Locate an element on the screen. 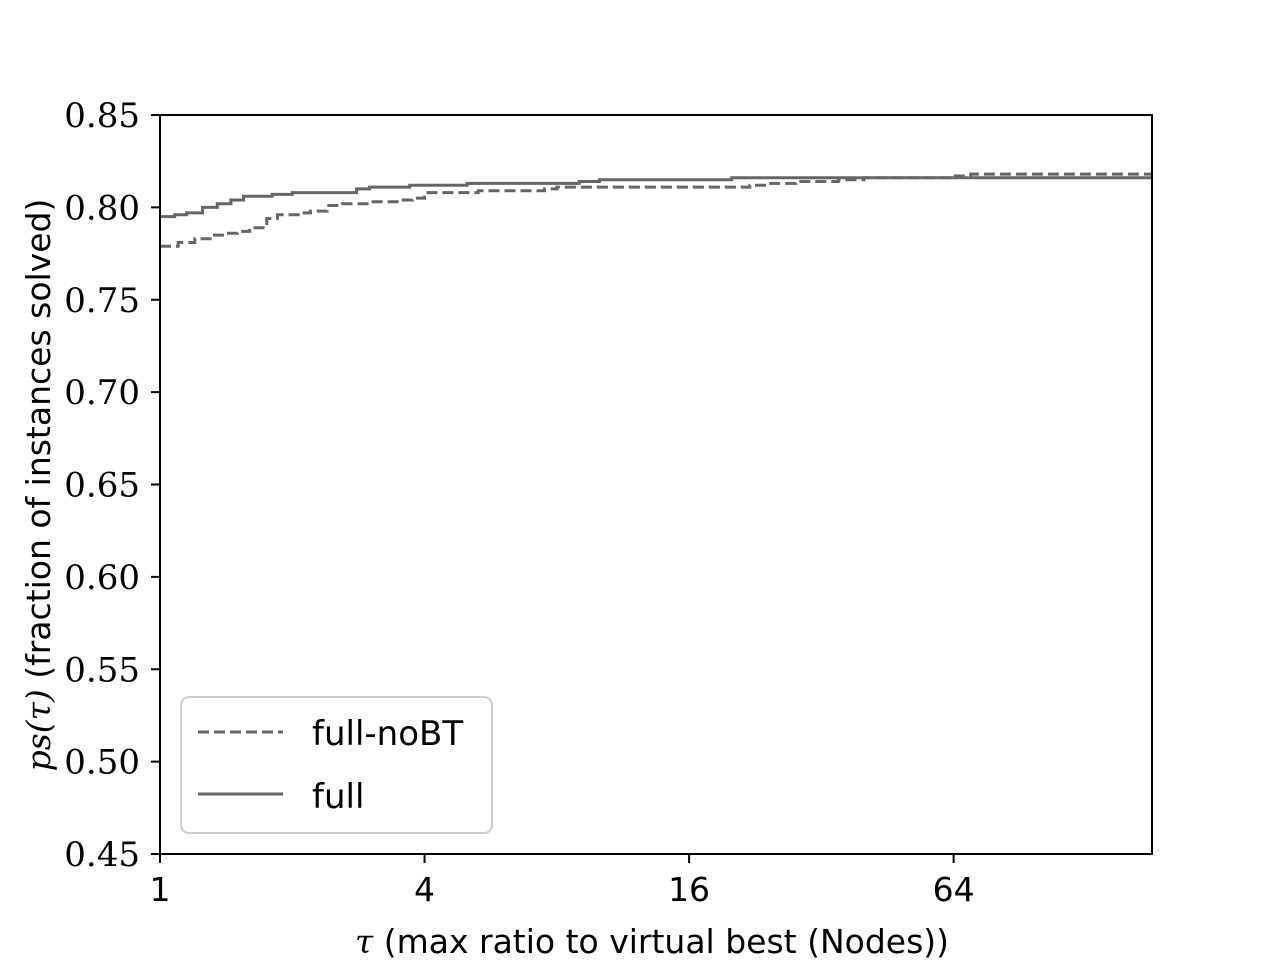 The width and height of the screenshot is (1280, 960). y-tick-label: 0.75 is located at coordinates (102, 301).